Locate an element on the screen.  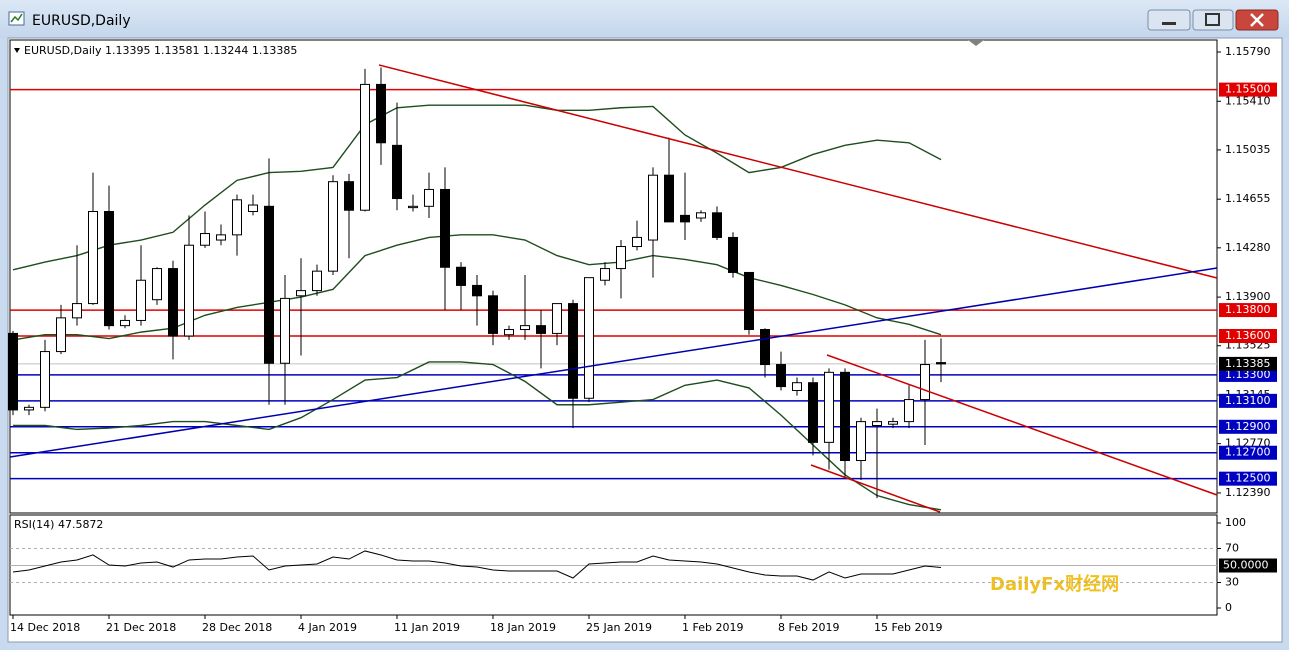
x-tick-label: 15 Feb 2019 is located at coordinates (908, 627).